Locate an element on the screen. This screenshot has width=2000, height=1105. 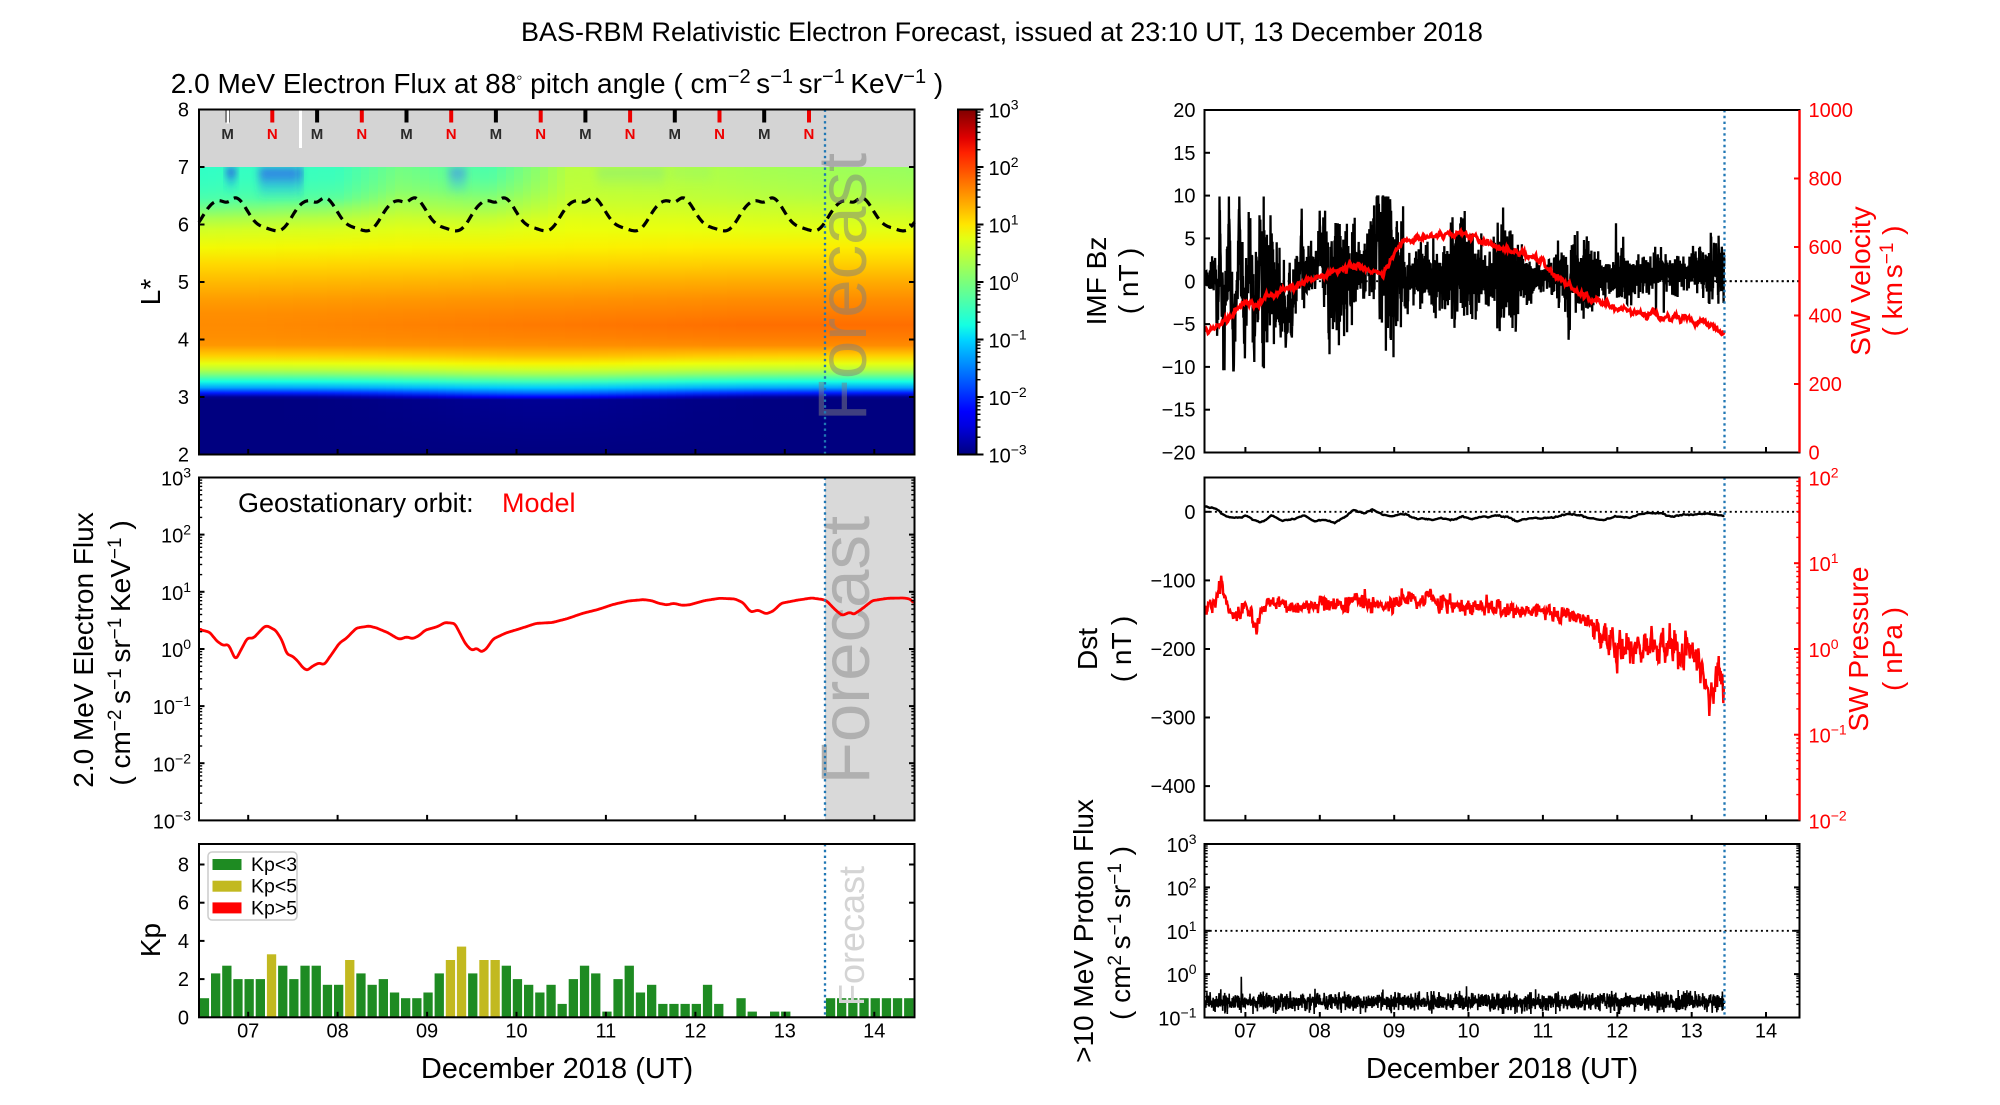
svg-text: 3 is located at coordinates (183, 398).